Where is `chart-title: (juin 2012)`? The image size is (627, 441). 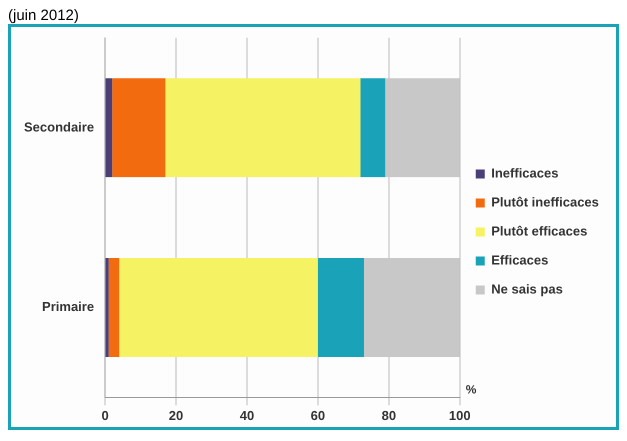
chart-title: (juin 2012) is located at coordinates (44, 15).